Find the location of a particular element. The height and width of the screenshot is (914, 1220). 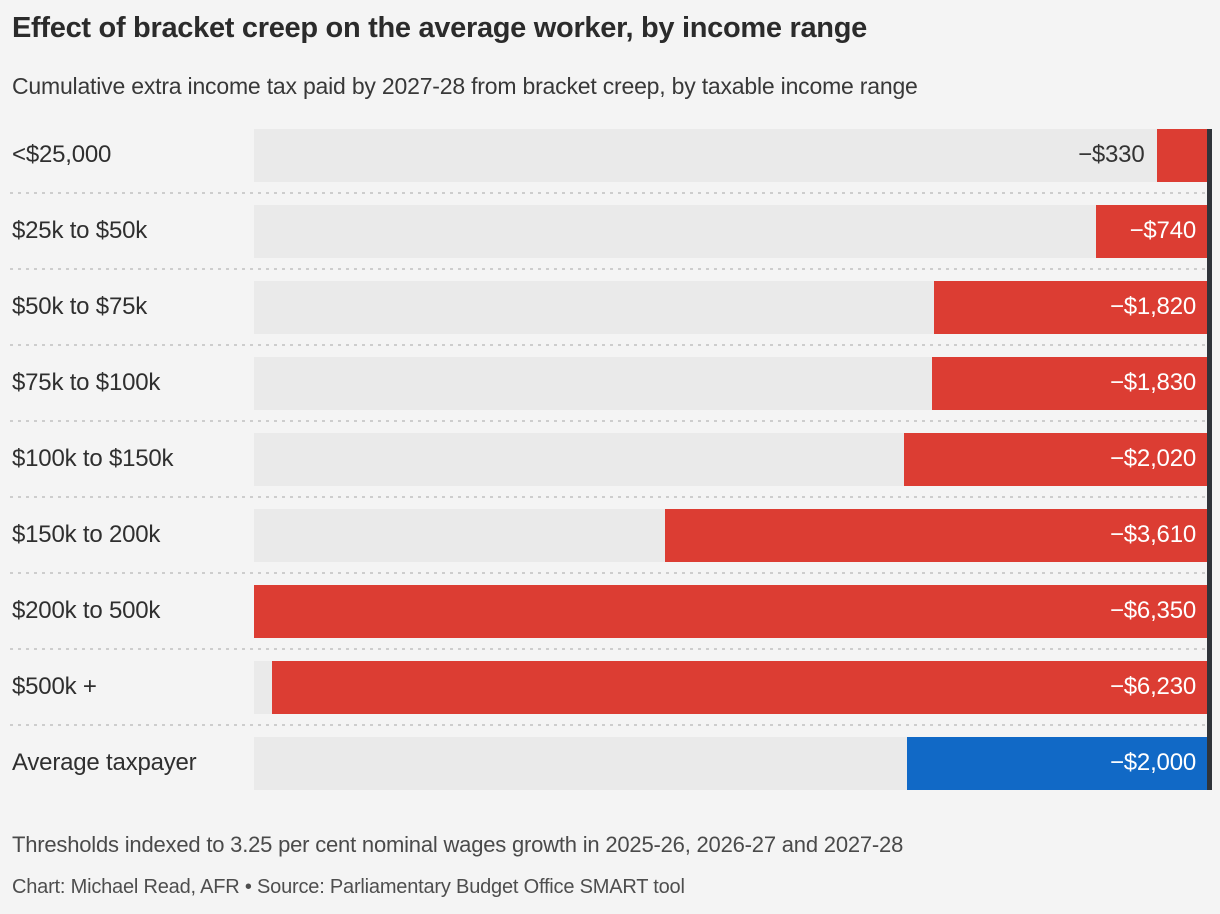

chart-row: $200k to 500k −$6,350 is located at coordinates (609, 611).